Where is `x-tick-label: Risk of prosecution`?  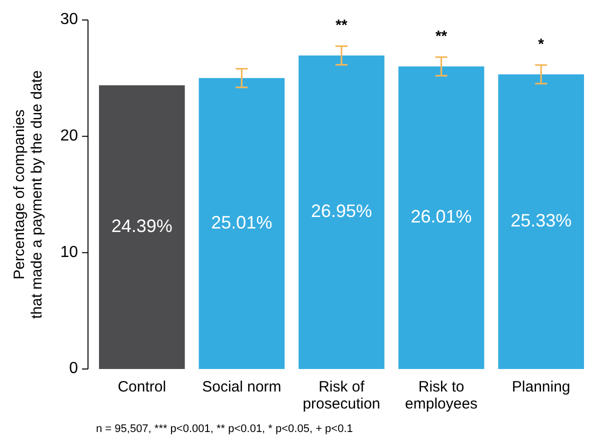 x-tick-label: Risk of prosecution is located at coordinates (341, 395).